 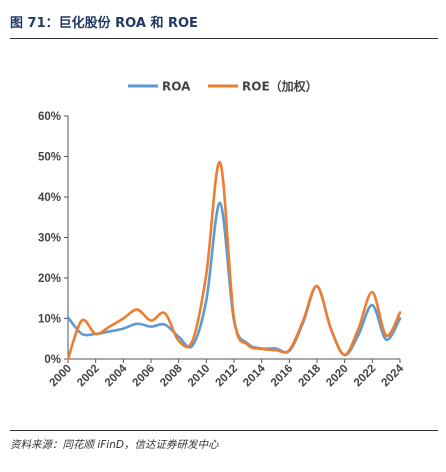 What do you see at coordinates (254, 375) in the screenshot?
I see `x-tick-label: 2014` at bounding box center [254, 375].